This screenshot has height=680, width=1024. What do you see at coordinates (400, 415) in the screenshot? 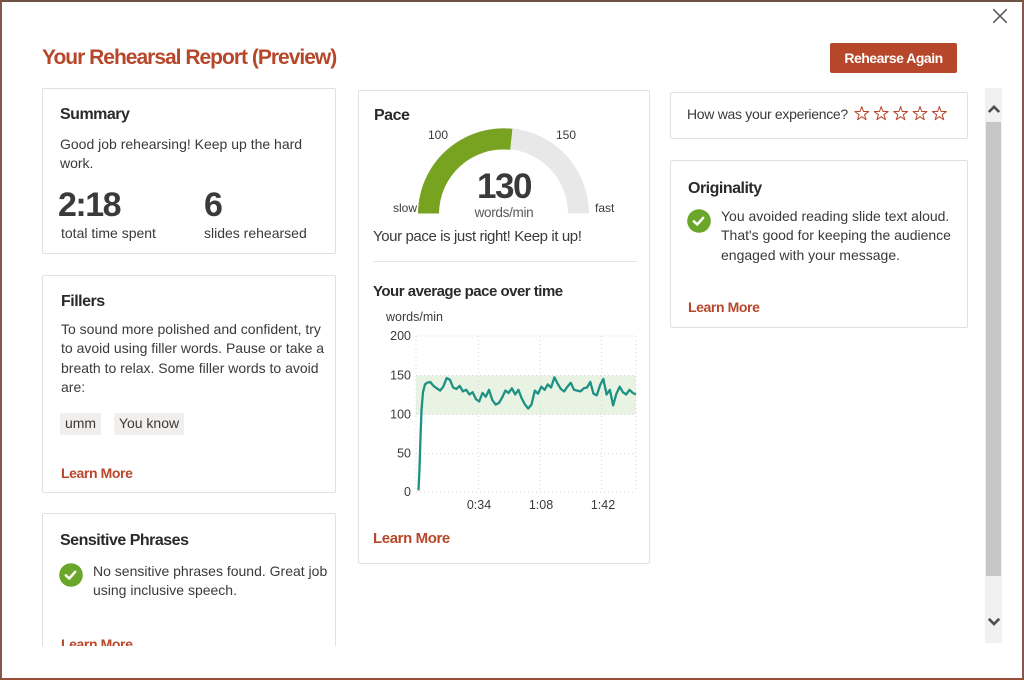
I see `svg-text: 100` at bounding box center [400, 415].